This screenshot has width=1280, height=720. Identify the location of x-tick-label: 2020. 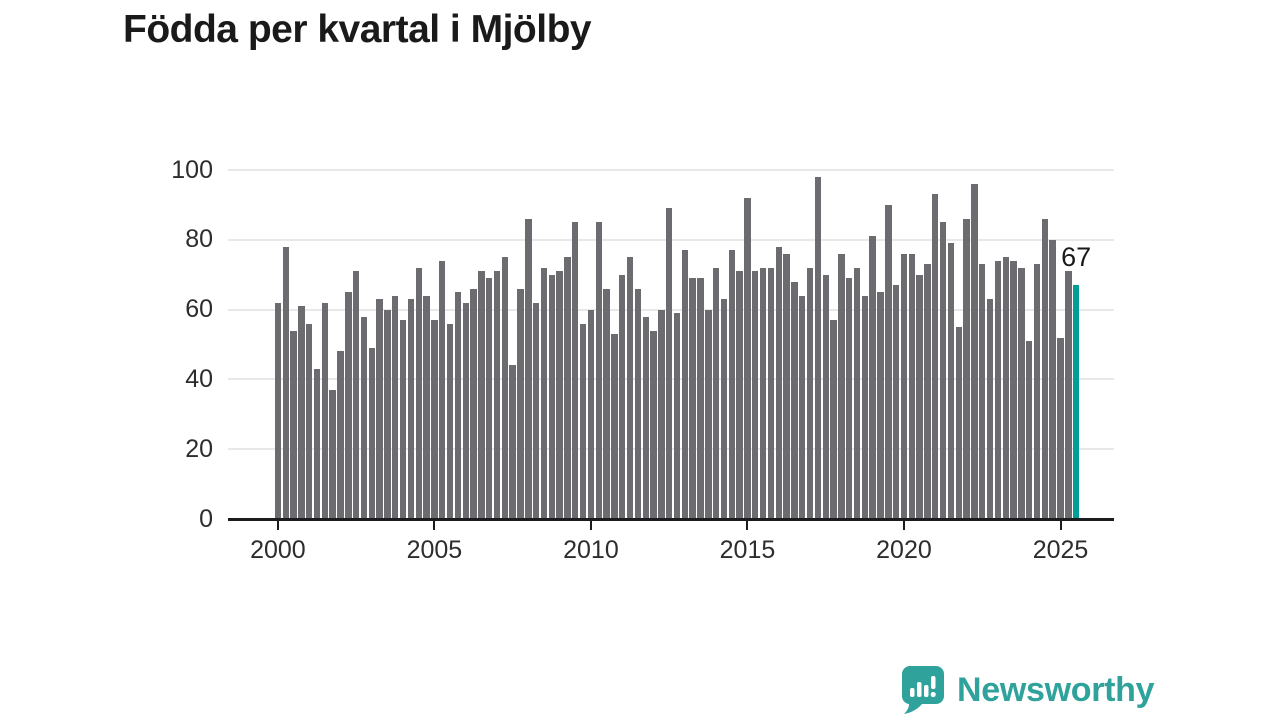
(904, 550).